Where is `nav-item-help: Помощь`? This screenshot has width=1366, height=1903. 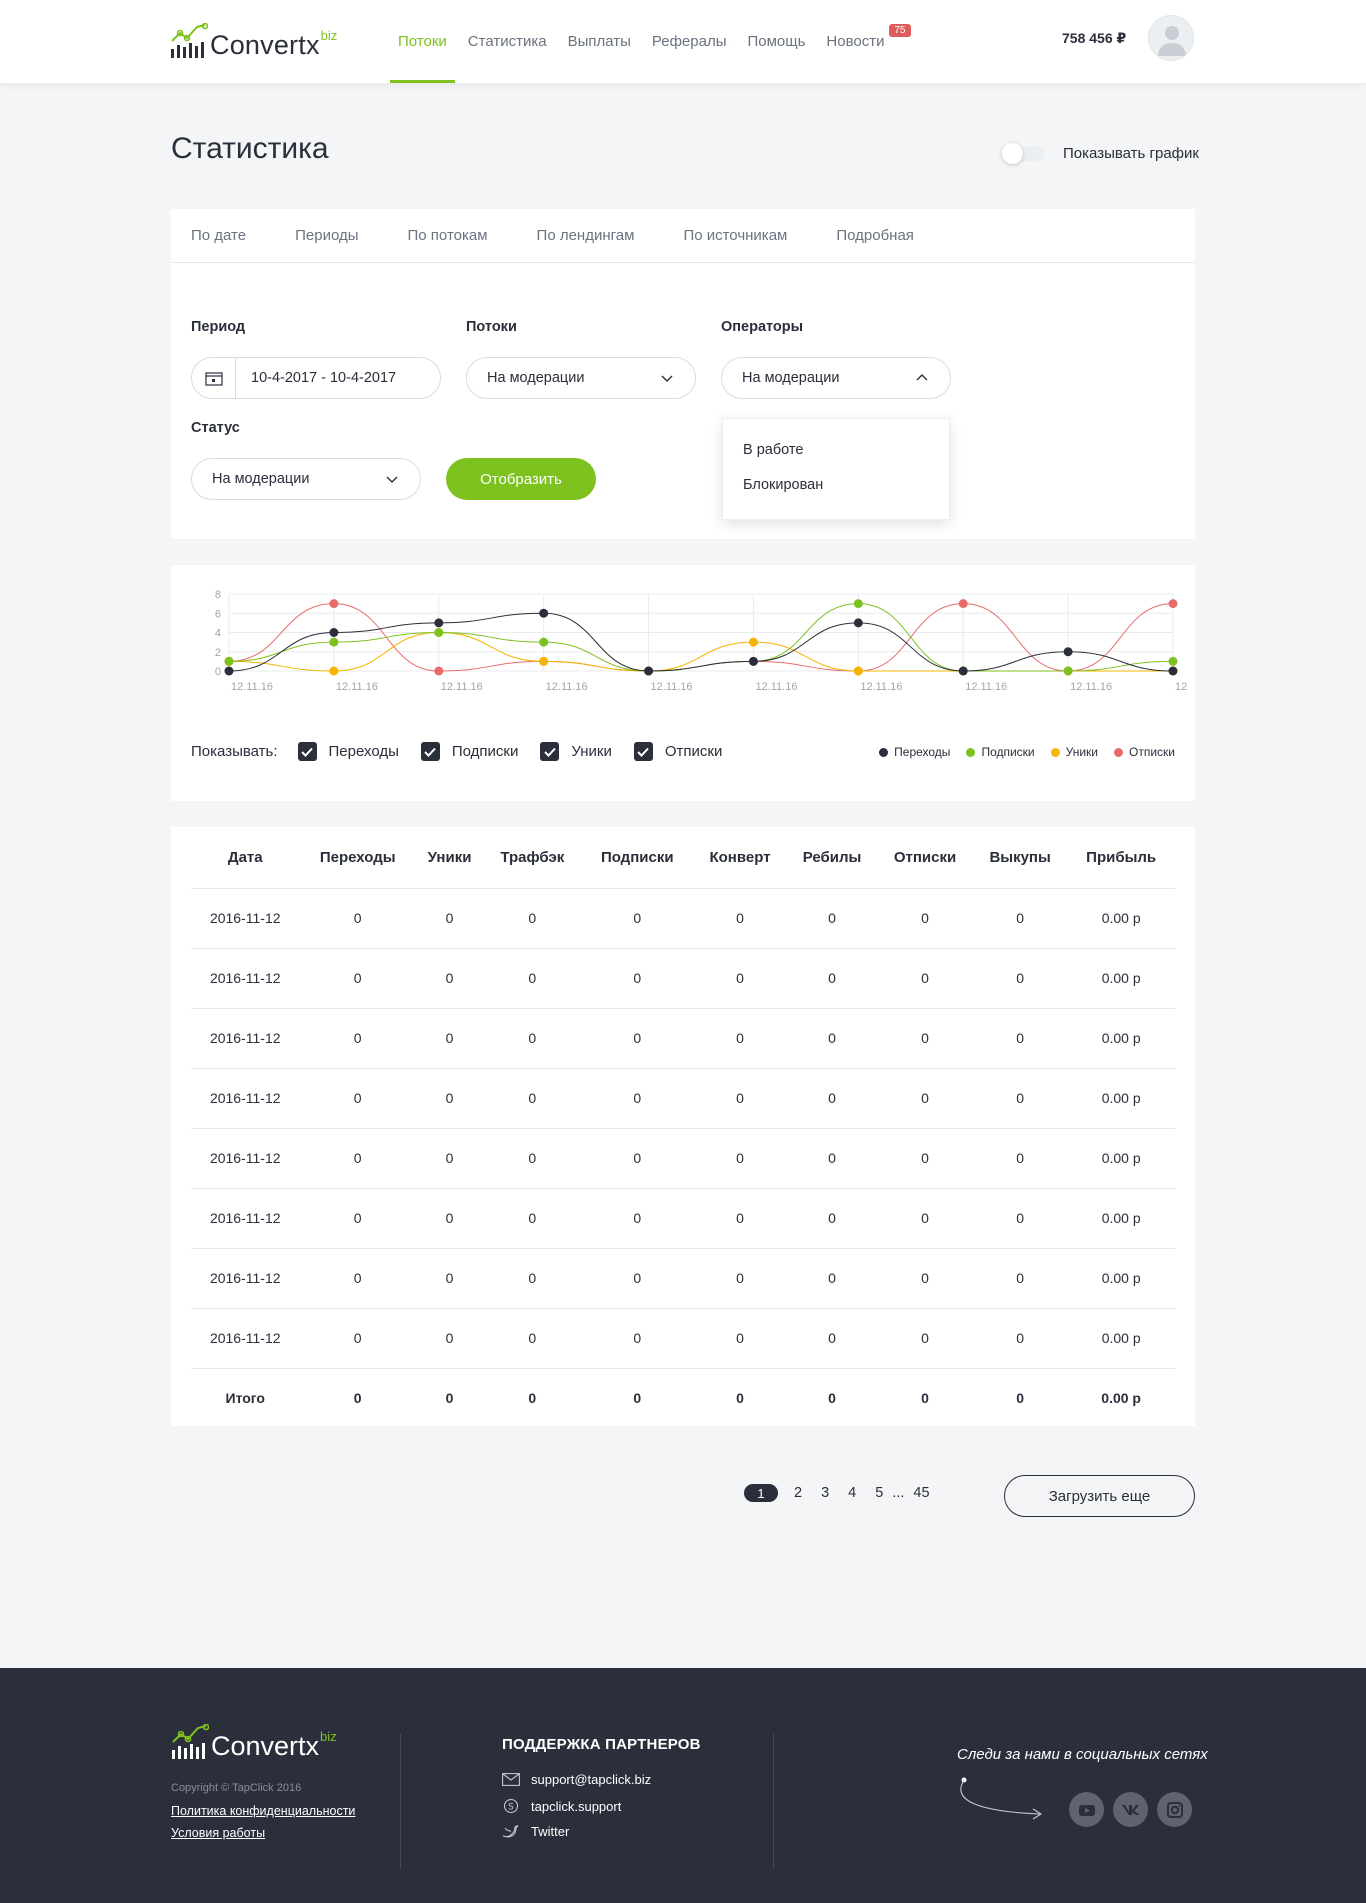
nav-item-help: Помощь is located at coordinates (776, 41).